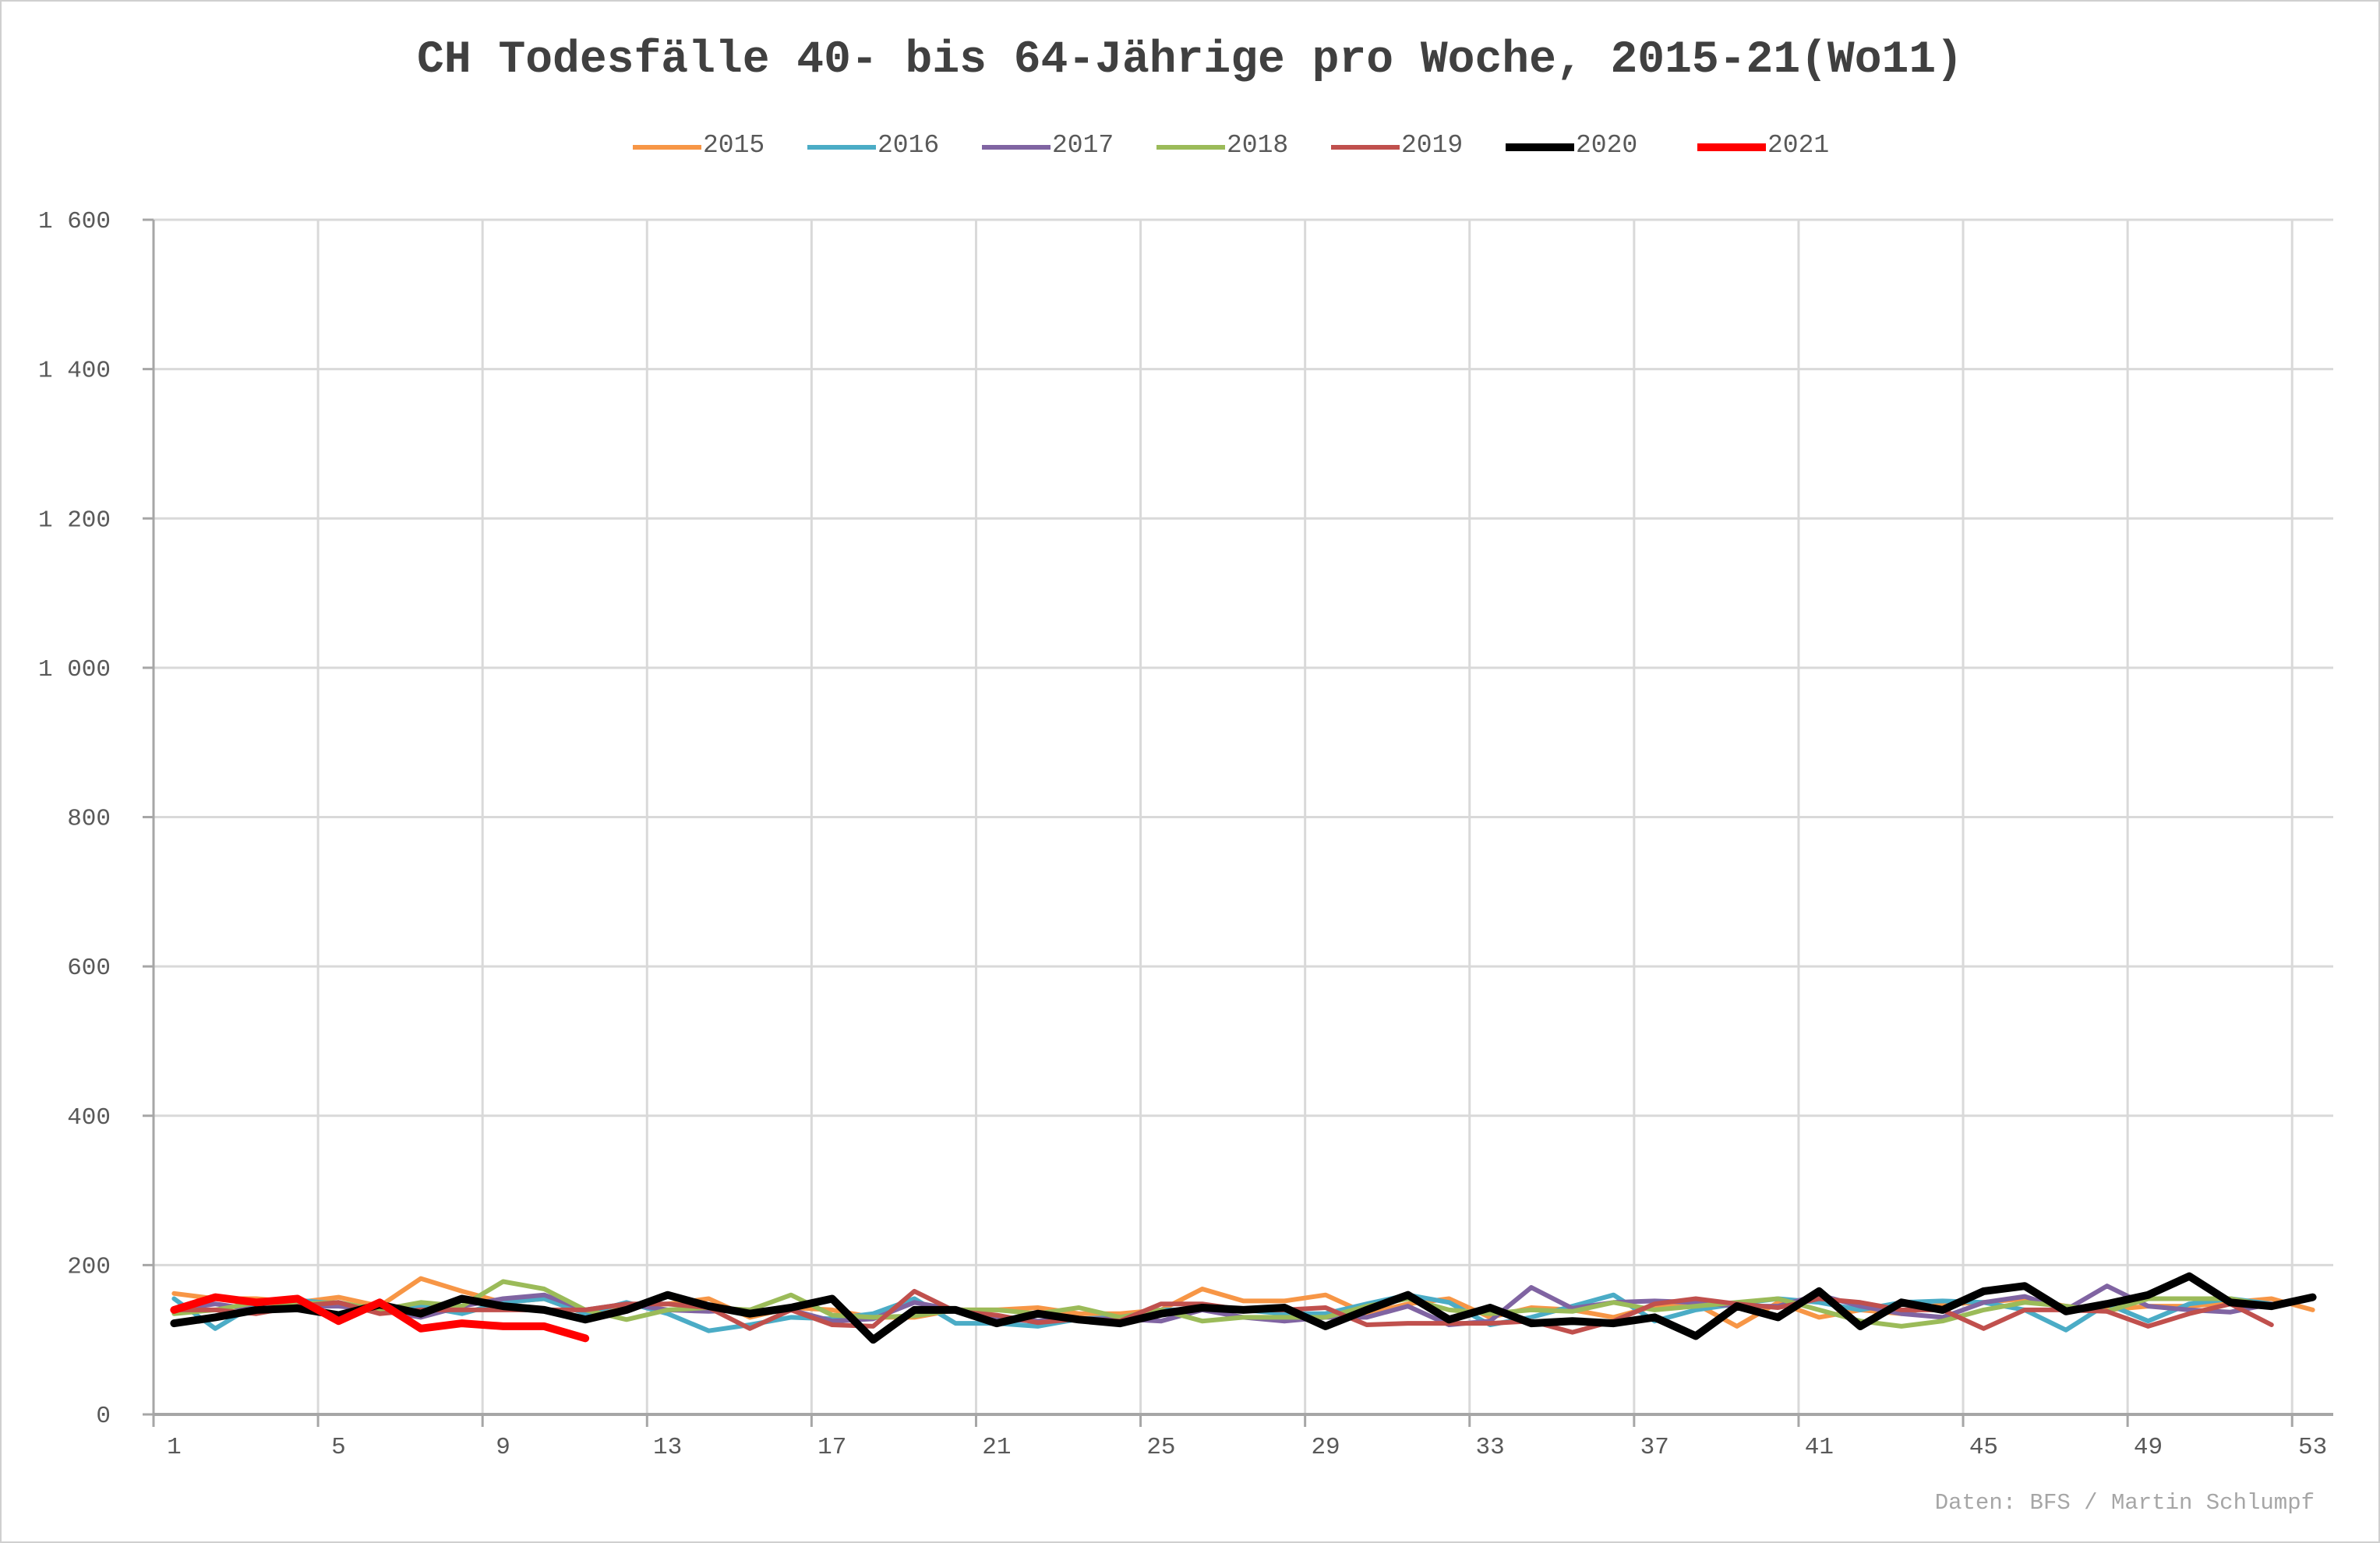  I want to click on series-line-2018, so click(1223, 1304).